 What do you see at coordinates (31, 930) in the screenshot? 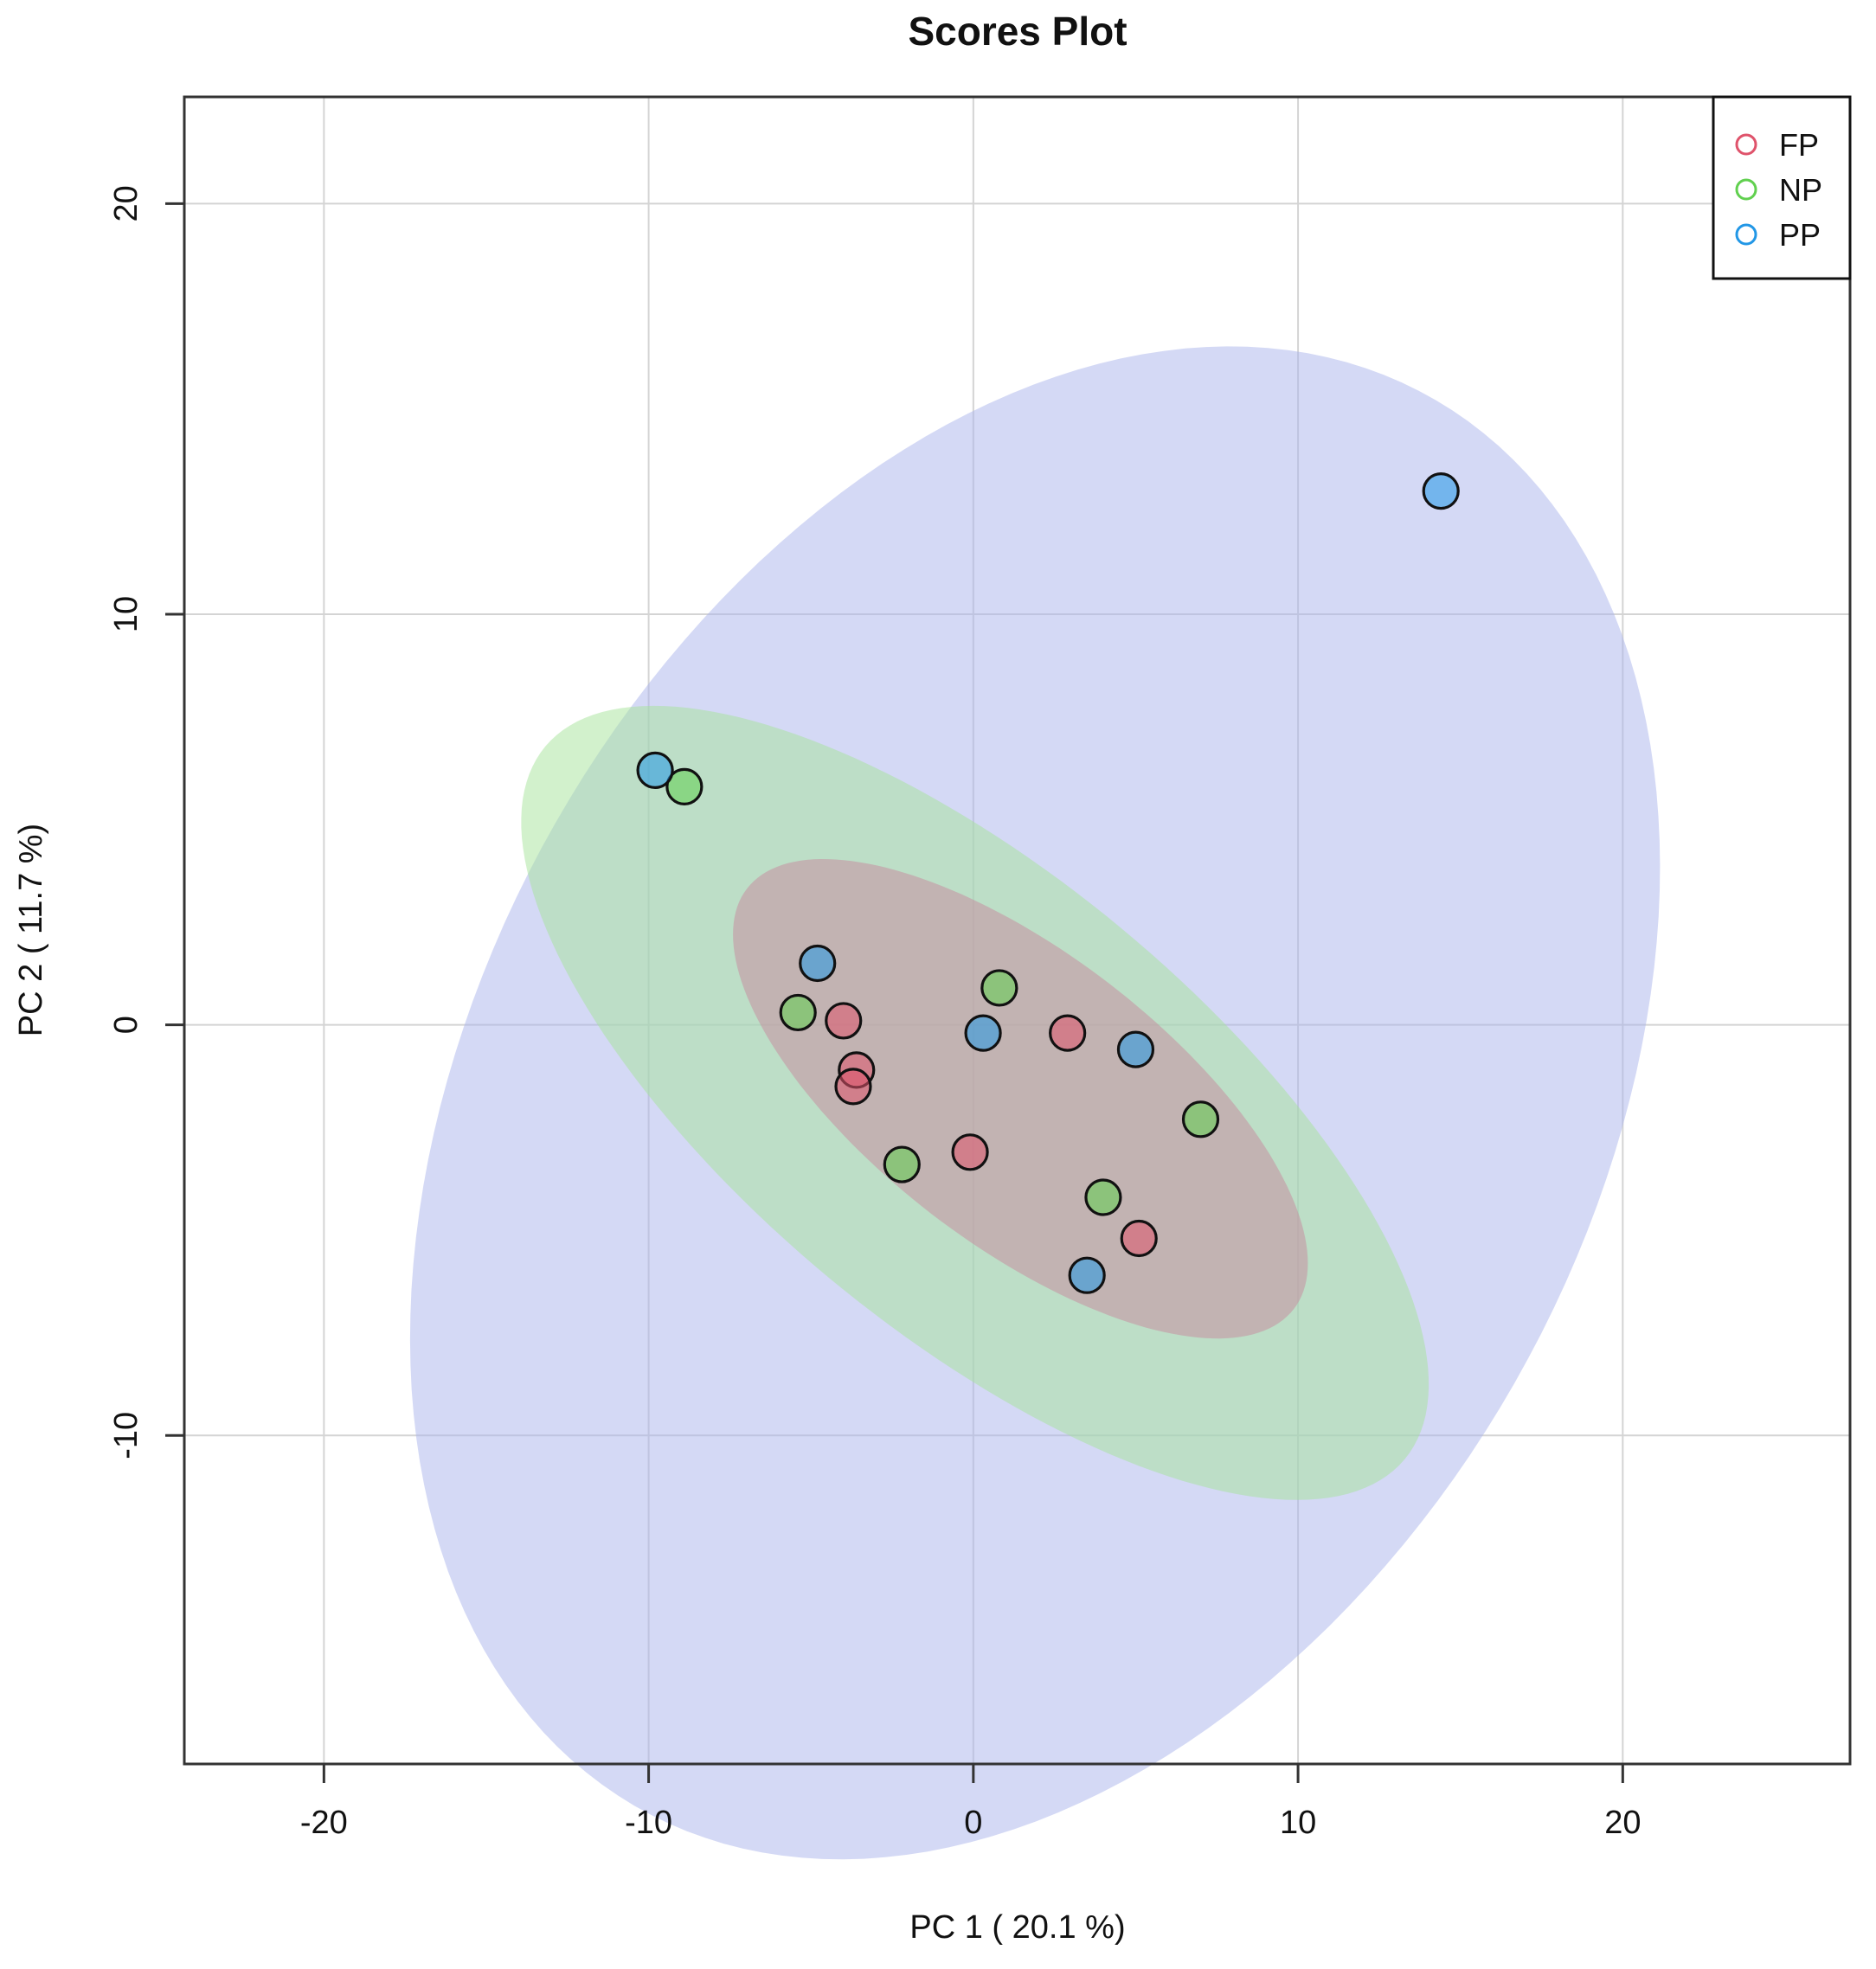
I see `y-axis-label: PC 2 ( 11.7 %)` at bounding box center [31, 930].